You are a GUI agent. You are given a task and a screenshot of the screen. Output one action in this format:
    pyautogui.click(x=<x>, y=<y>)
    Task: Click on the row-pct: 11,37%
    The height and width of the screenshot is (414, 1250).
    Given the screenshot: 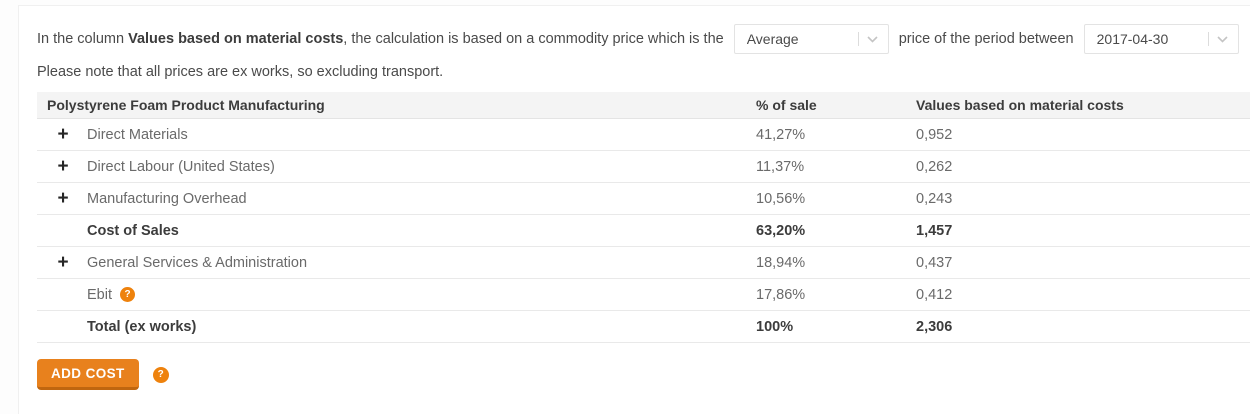 What is the action you would take?
    pyautogui.click(x=780, y=166)
    